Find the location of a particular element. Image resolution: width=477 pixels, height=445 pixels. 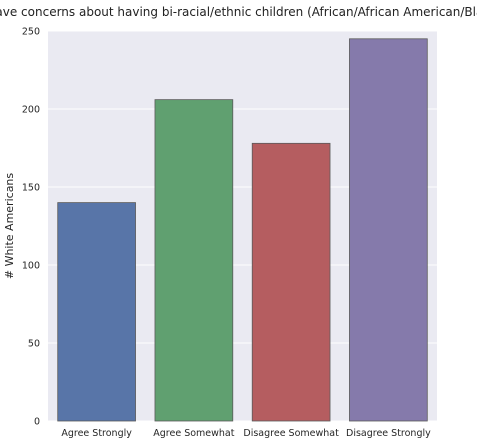

y-tick-label: 200 is located at coordinates (31, 110).